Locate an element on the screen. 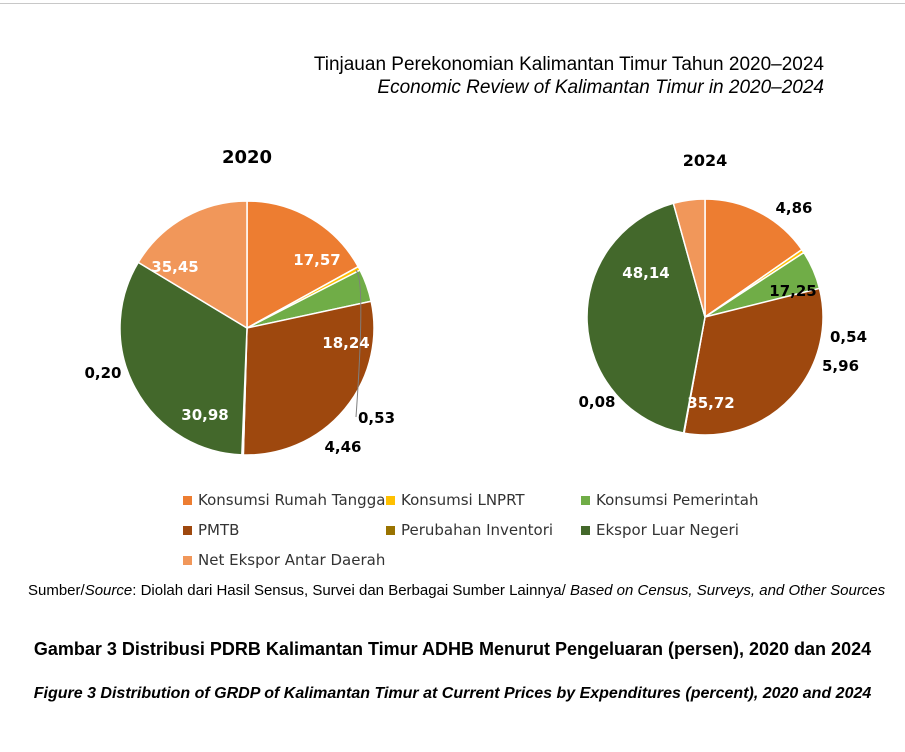 This screenshot has width=905, height=752. data-label-2024-ekspor-luar-negeri: 48,14 is located at coordinates (645, 273).